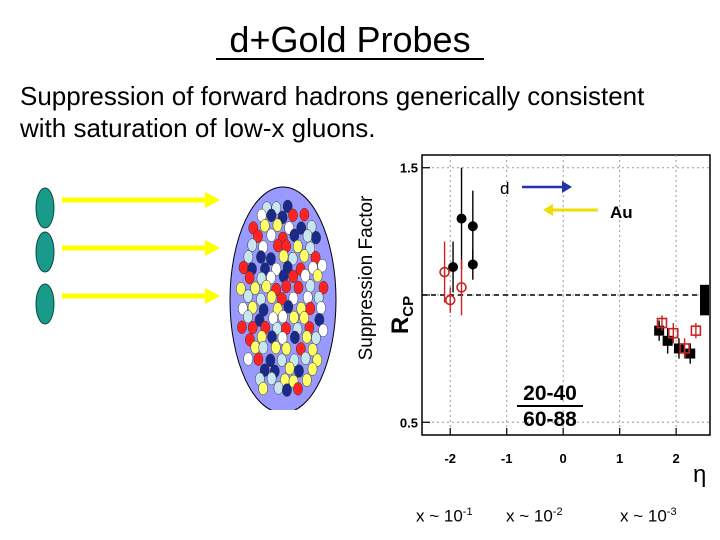  Describe the element at coordinates (621, 212) in the screenshot. I see `au-annotation: Au` at that location.